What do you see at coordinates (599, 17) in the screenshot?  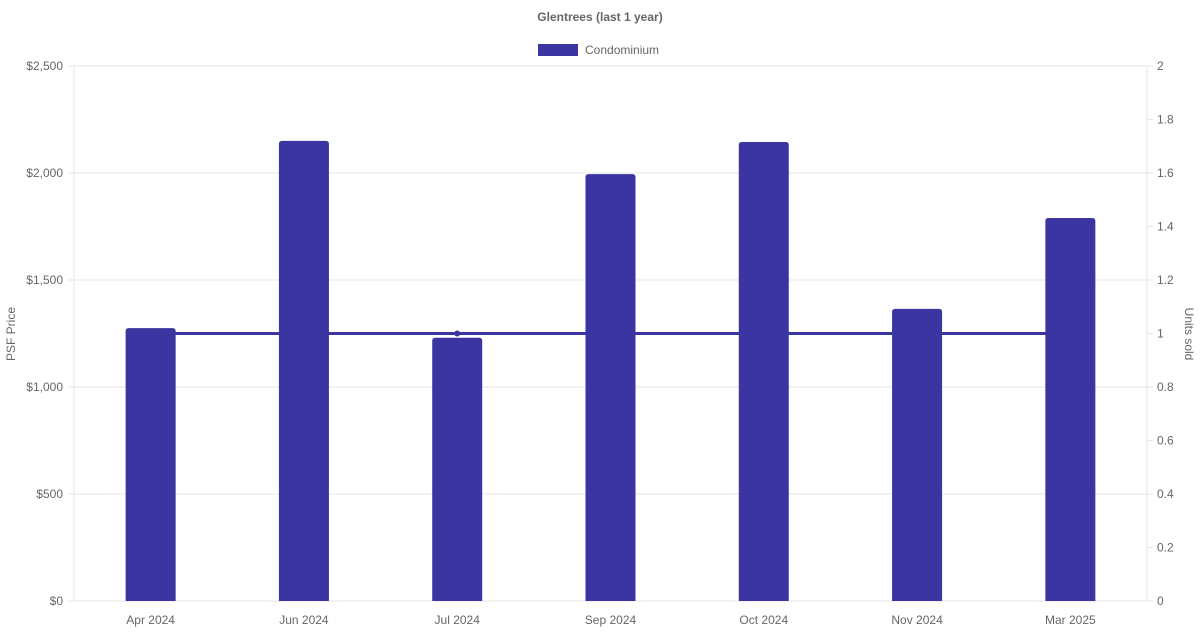 I see `chart-title: Glentrees (last 1 year)` at bounding box center [599, 17].